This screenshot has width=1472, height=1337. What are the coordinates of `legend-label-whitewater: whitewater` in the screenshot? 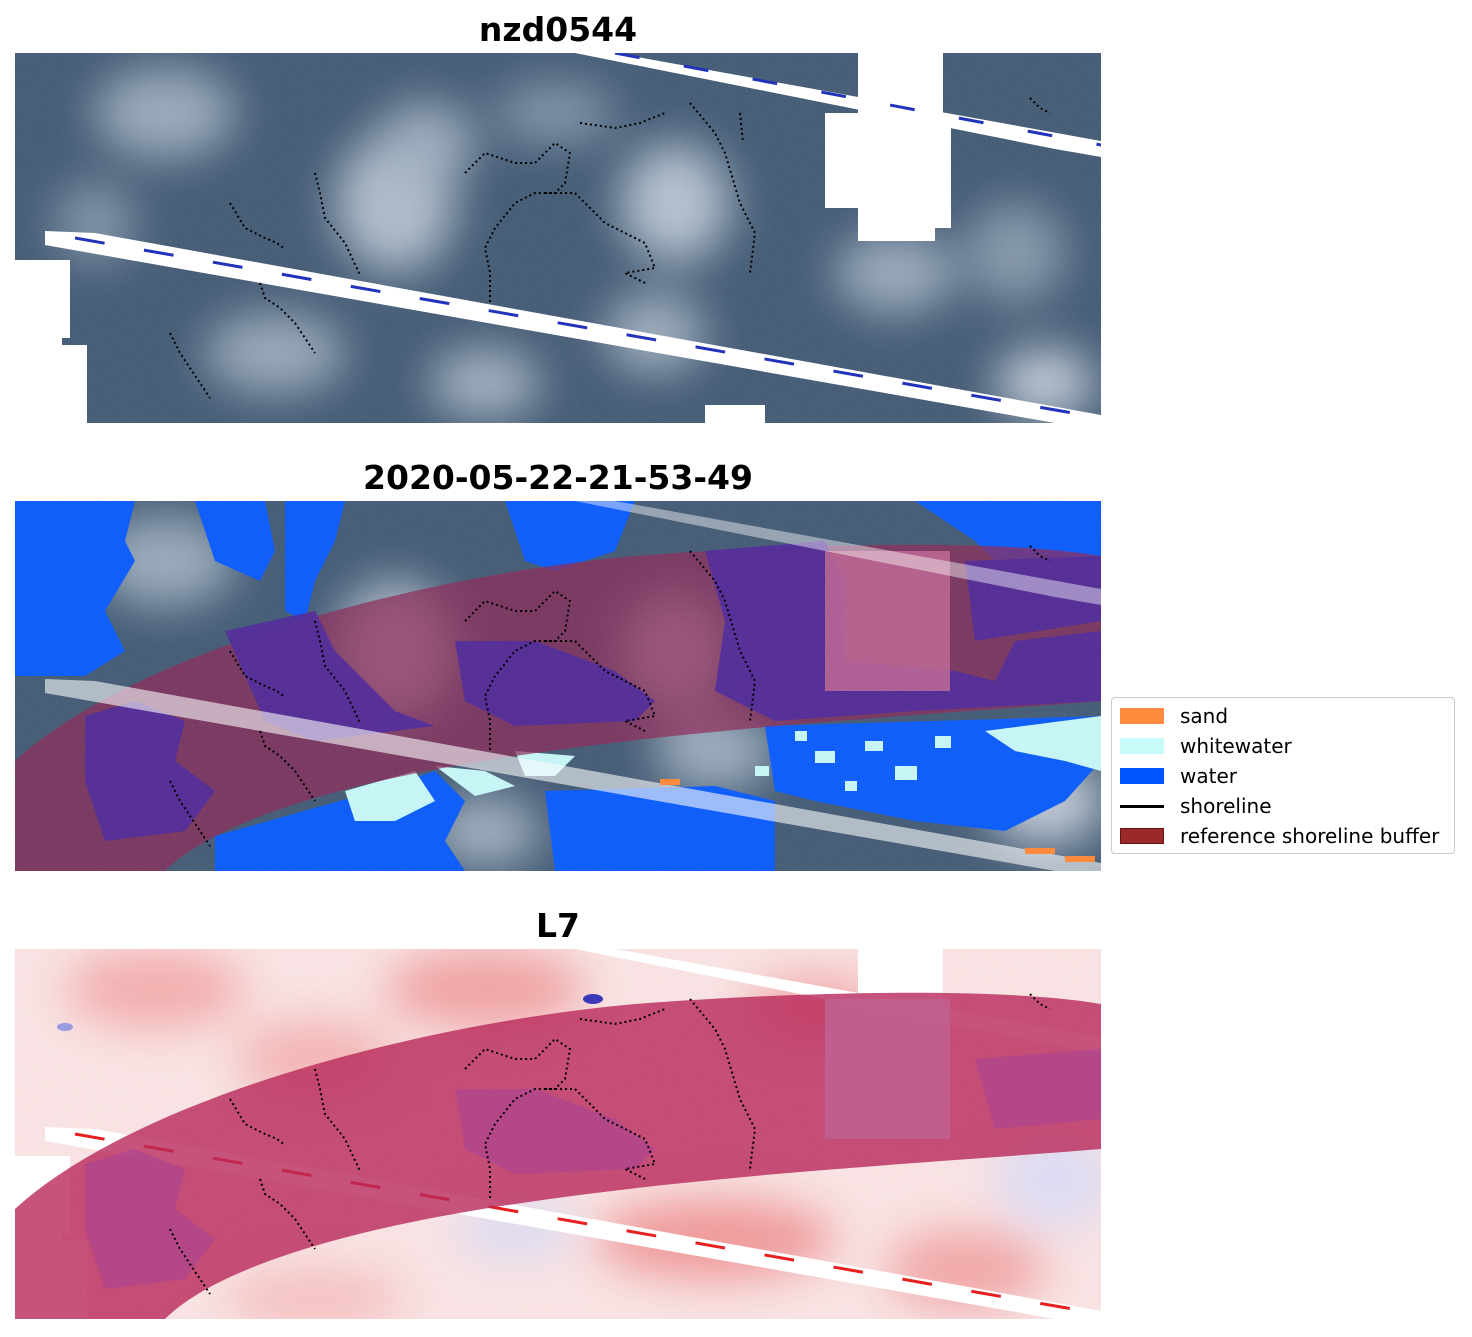 It's located at (1236, 746).